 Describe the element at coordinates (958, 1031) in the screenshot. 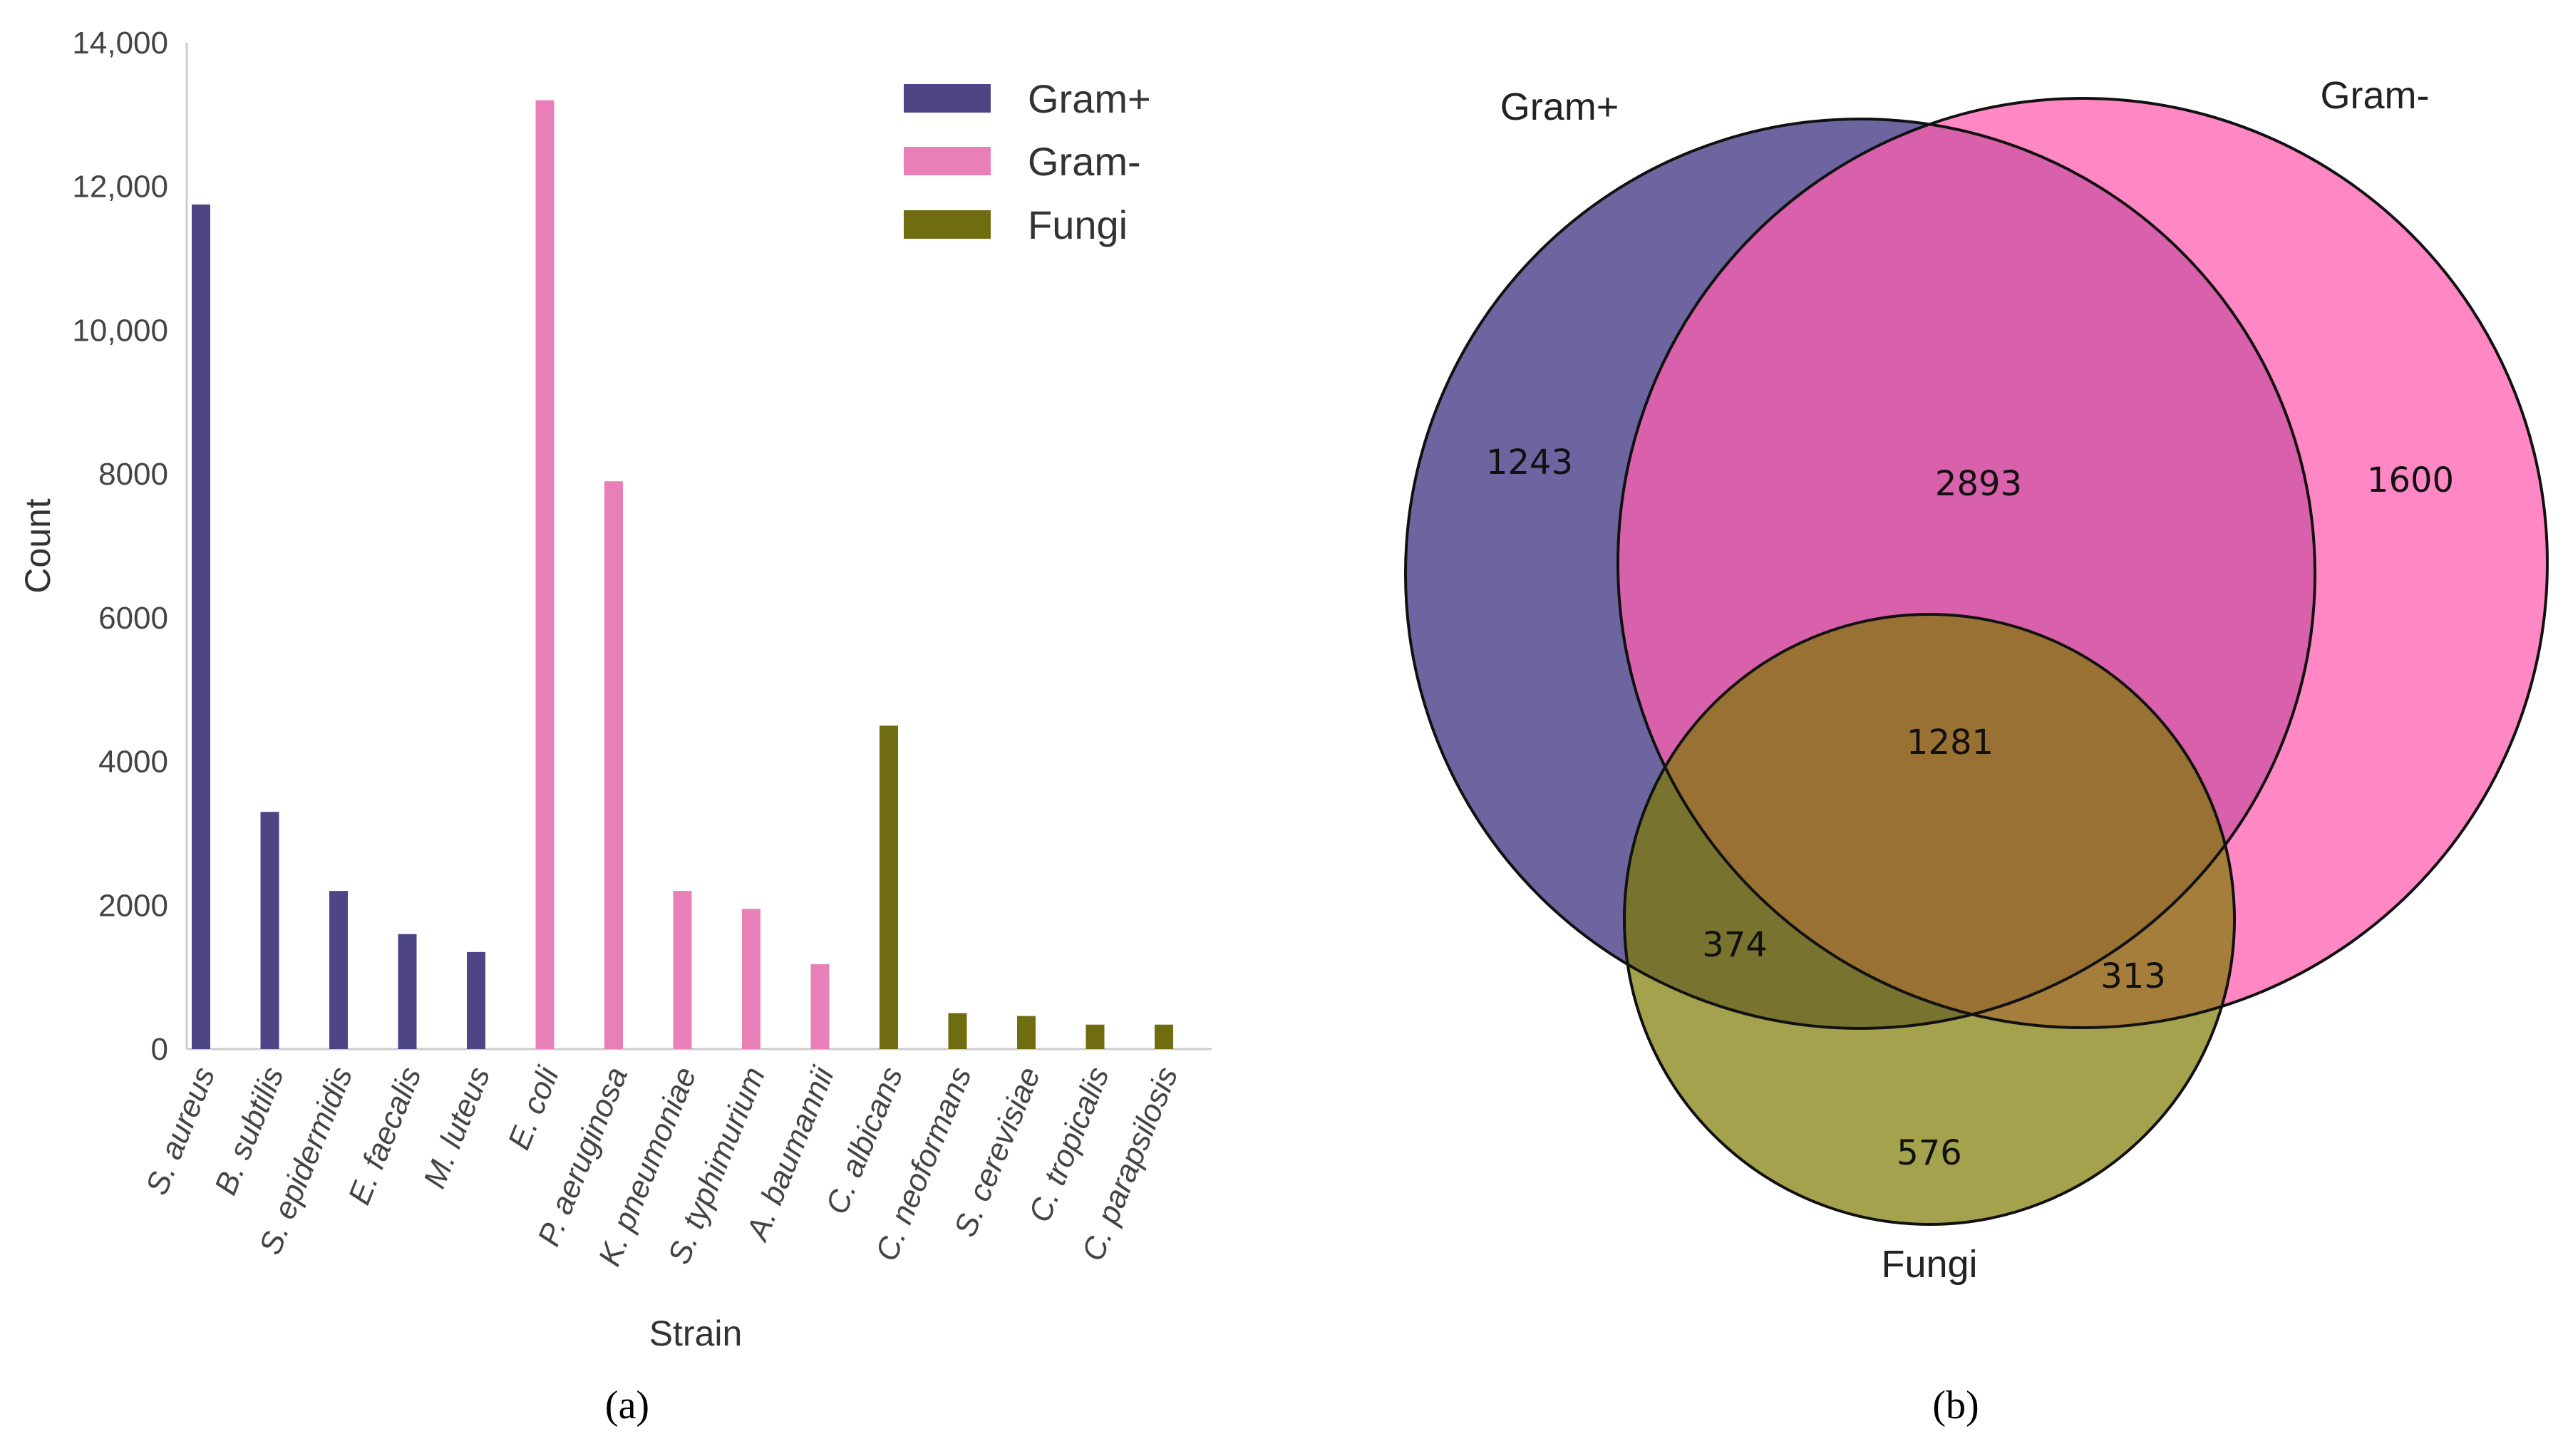

I see `bar-c-neoformans` at that location.